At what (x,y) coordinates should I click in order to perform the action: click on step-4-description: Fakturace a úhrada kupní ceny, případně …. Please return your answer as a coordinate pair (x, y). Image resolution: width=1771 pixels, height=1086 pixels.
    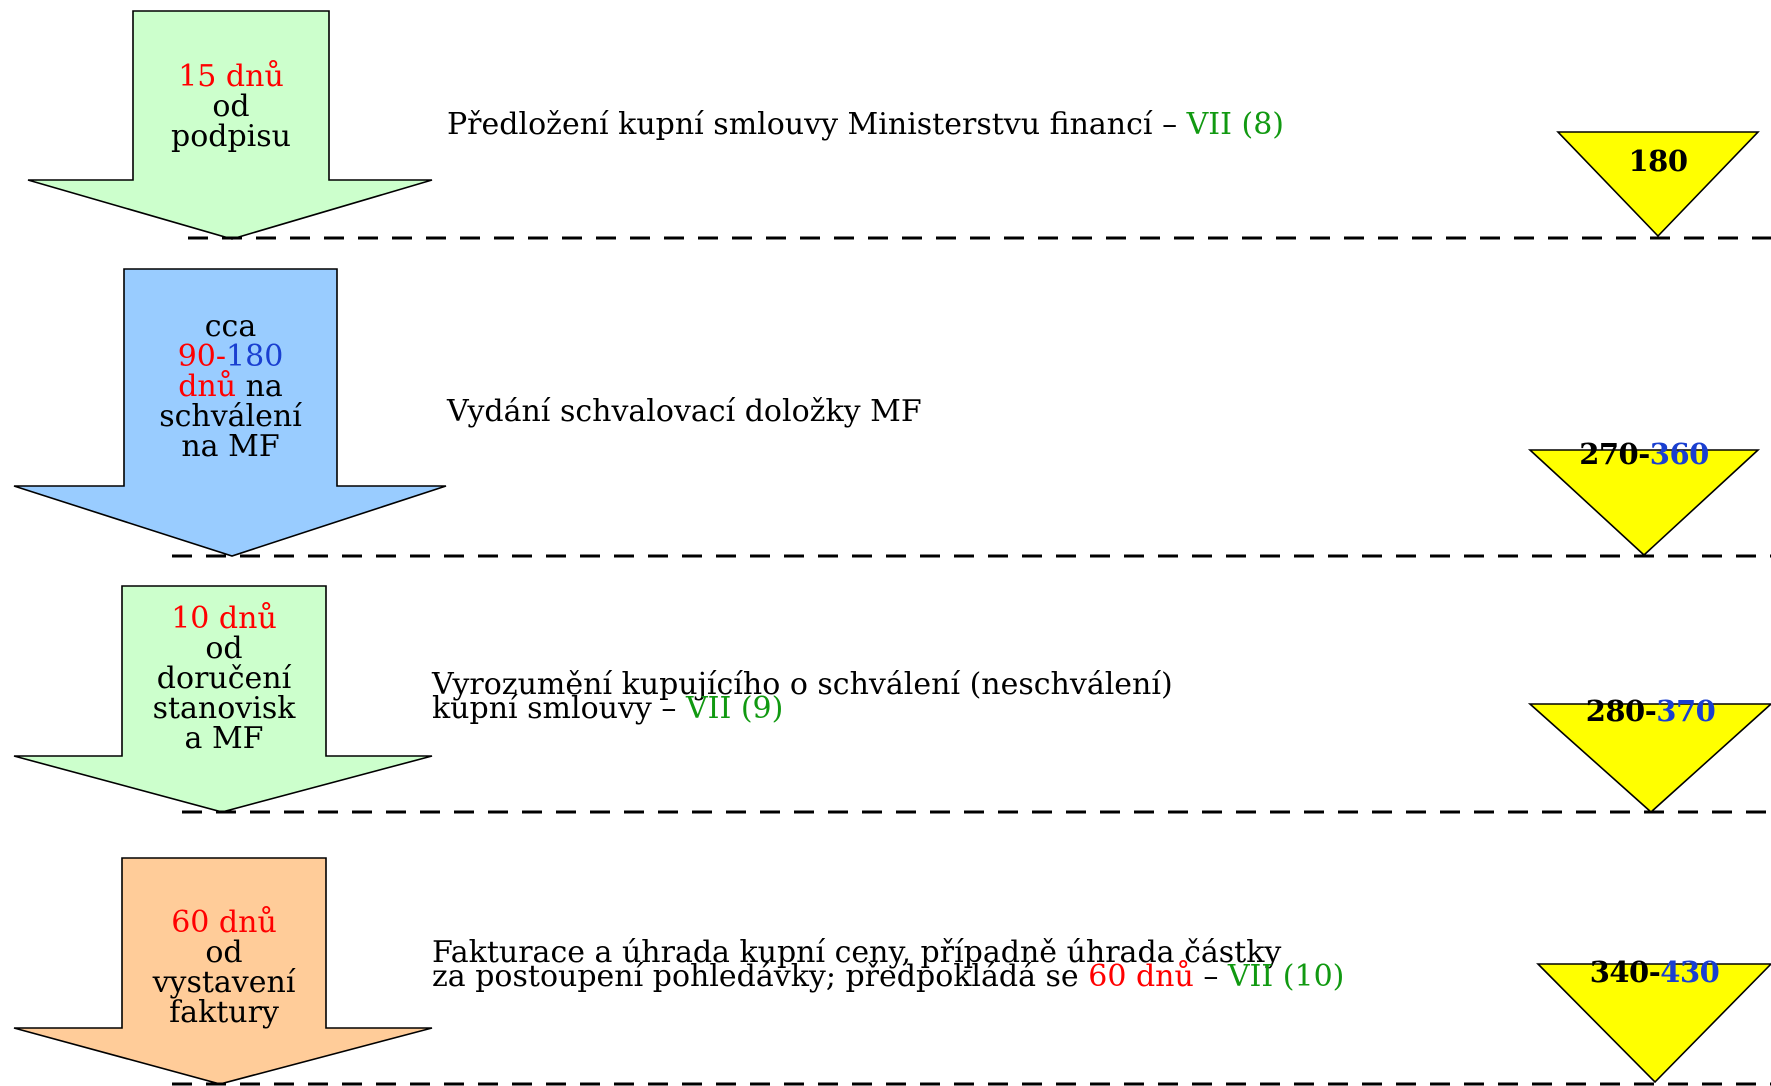
    Looking at the image, I should click on (888, 965).